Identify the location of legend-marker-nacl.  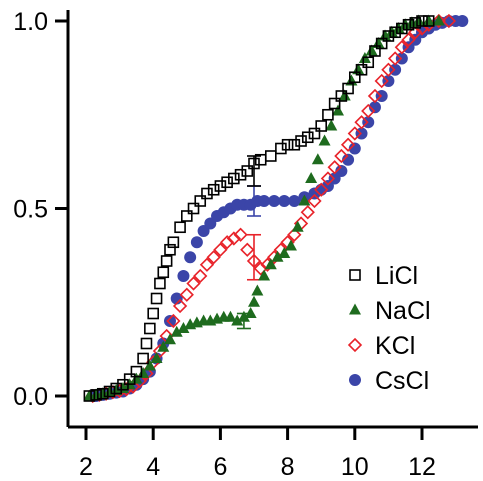
(355, 309).